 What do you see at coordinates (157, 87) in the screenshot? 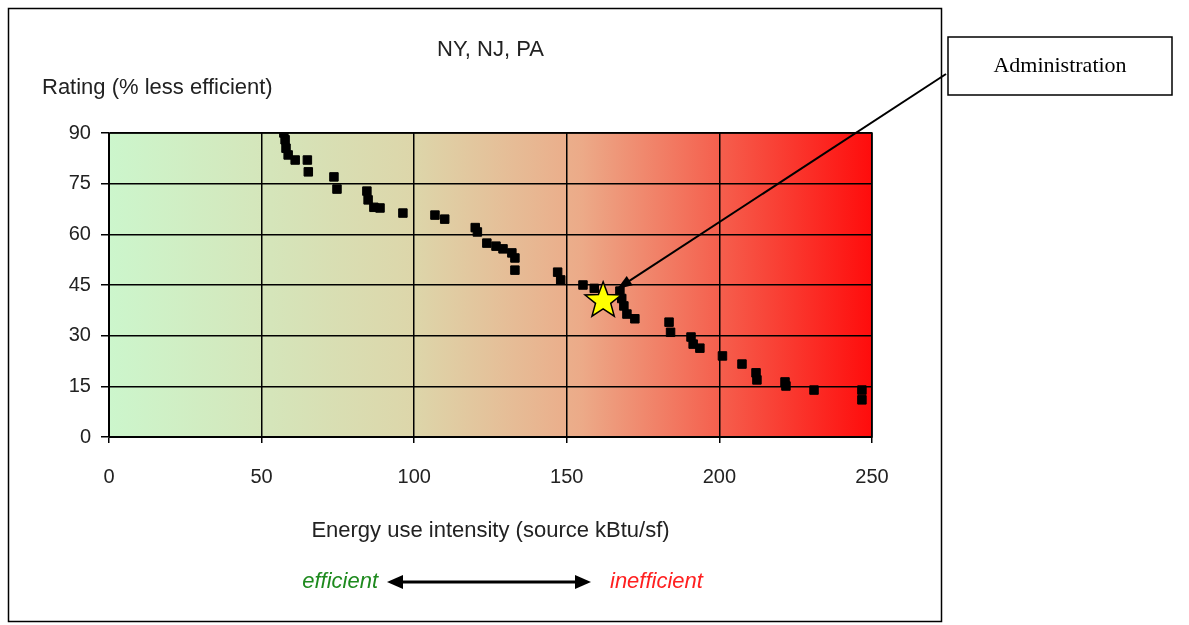
I see `y-axis-title: Rating (% less efficient)` at bounding box center [157, 87].